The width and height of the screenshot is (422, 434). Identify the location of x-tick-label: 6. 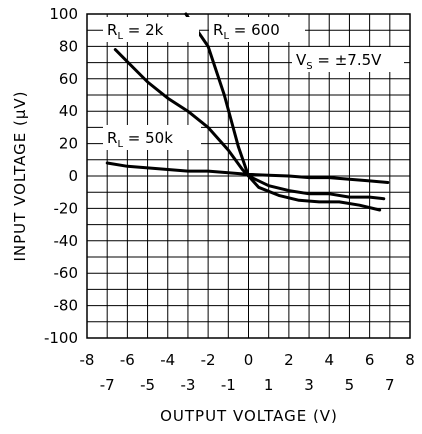
(370, 360).